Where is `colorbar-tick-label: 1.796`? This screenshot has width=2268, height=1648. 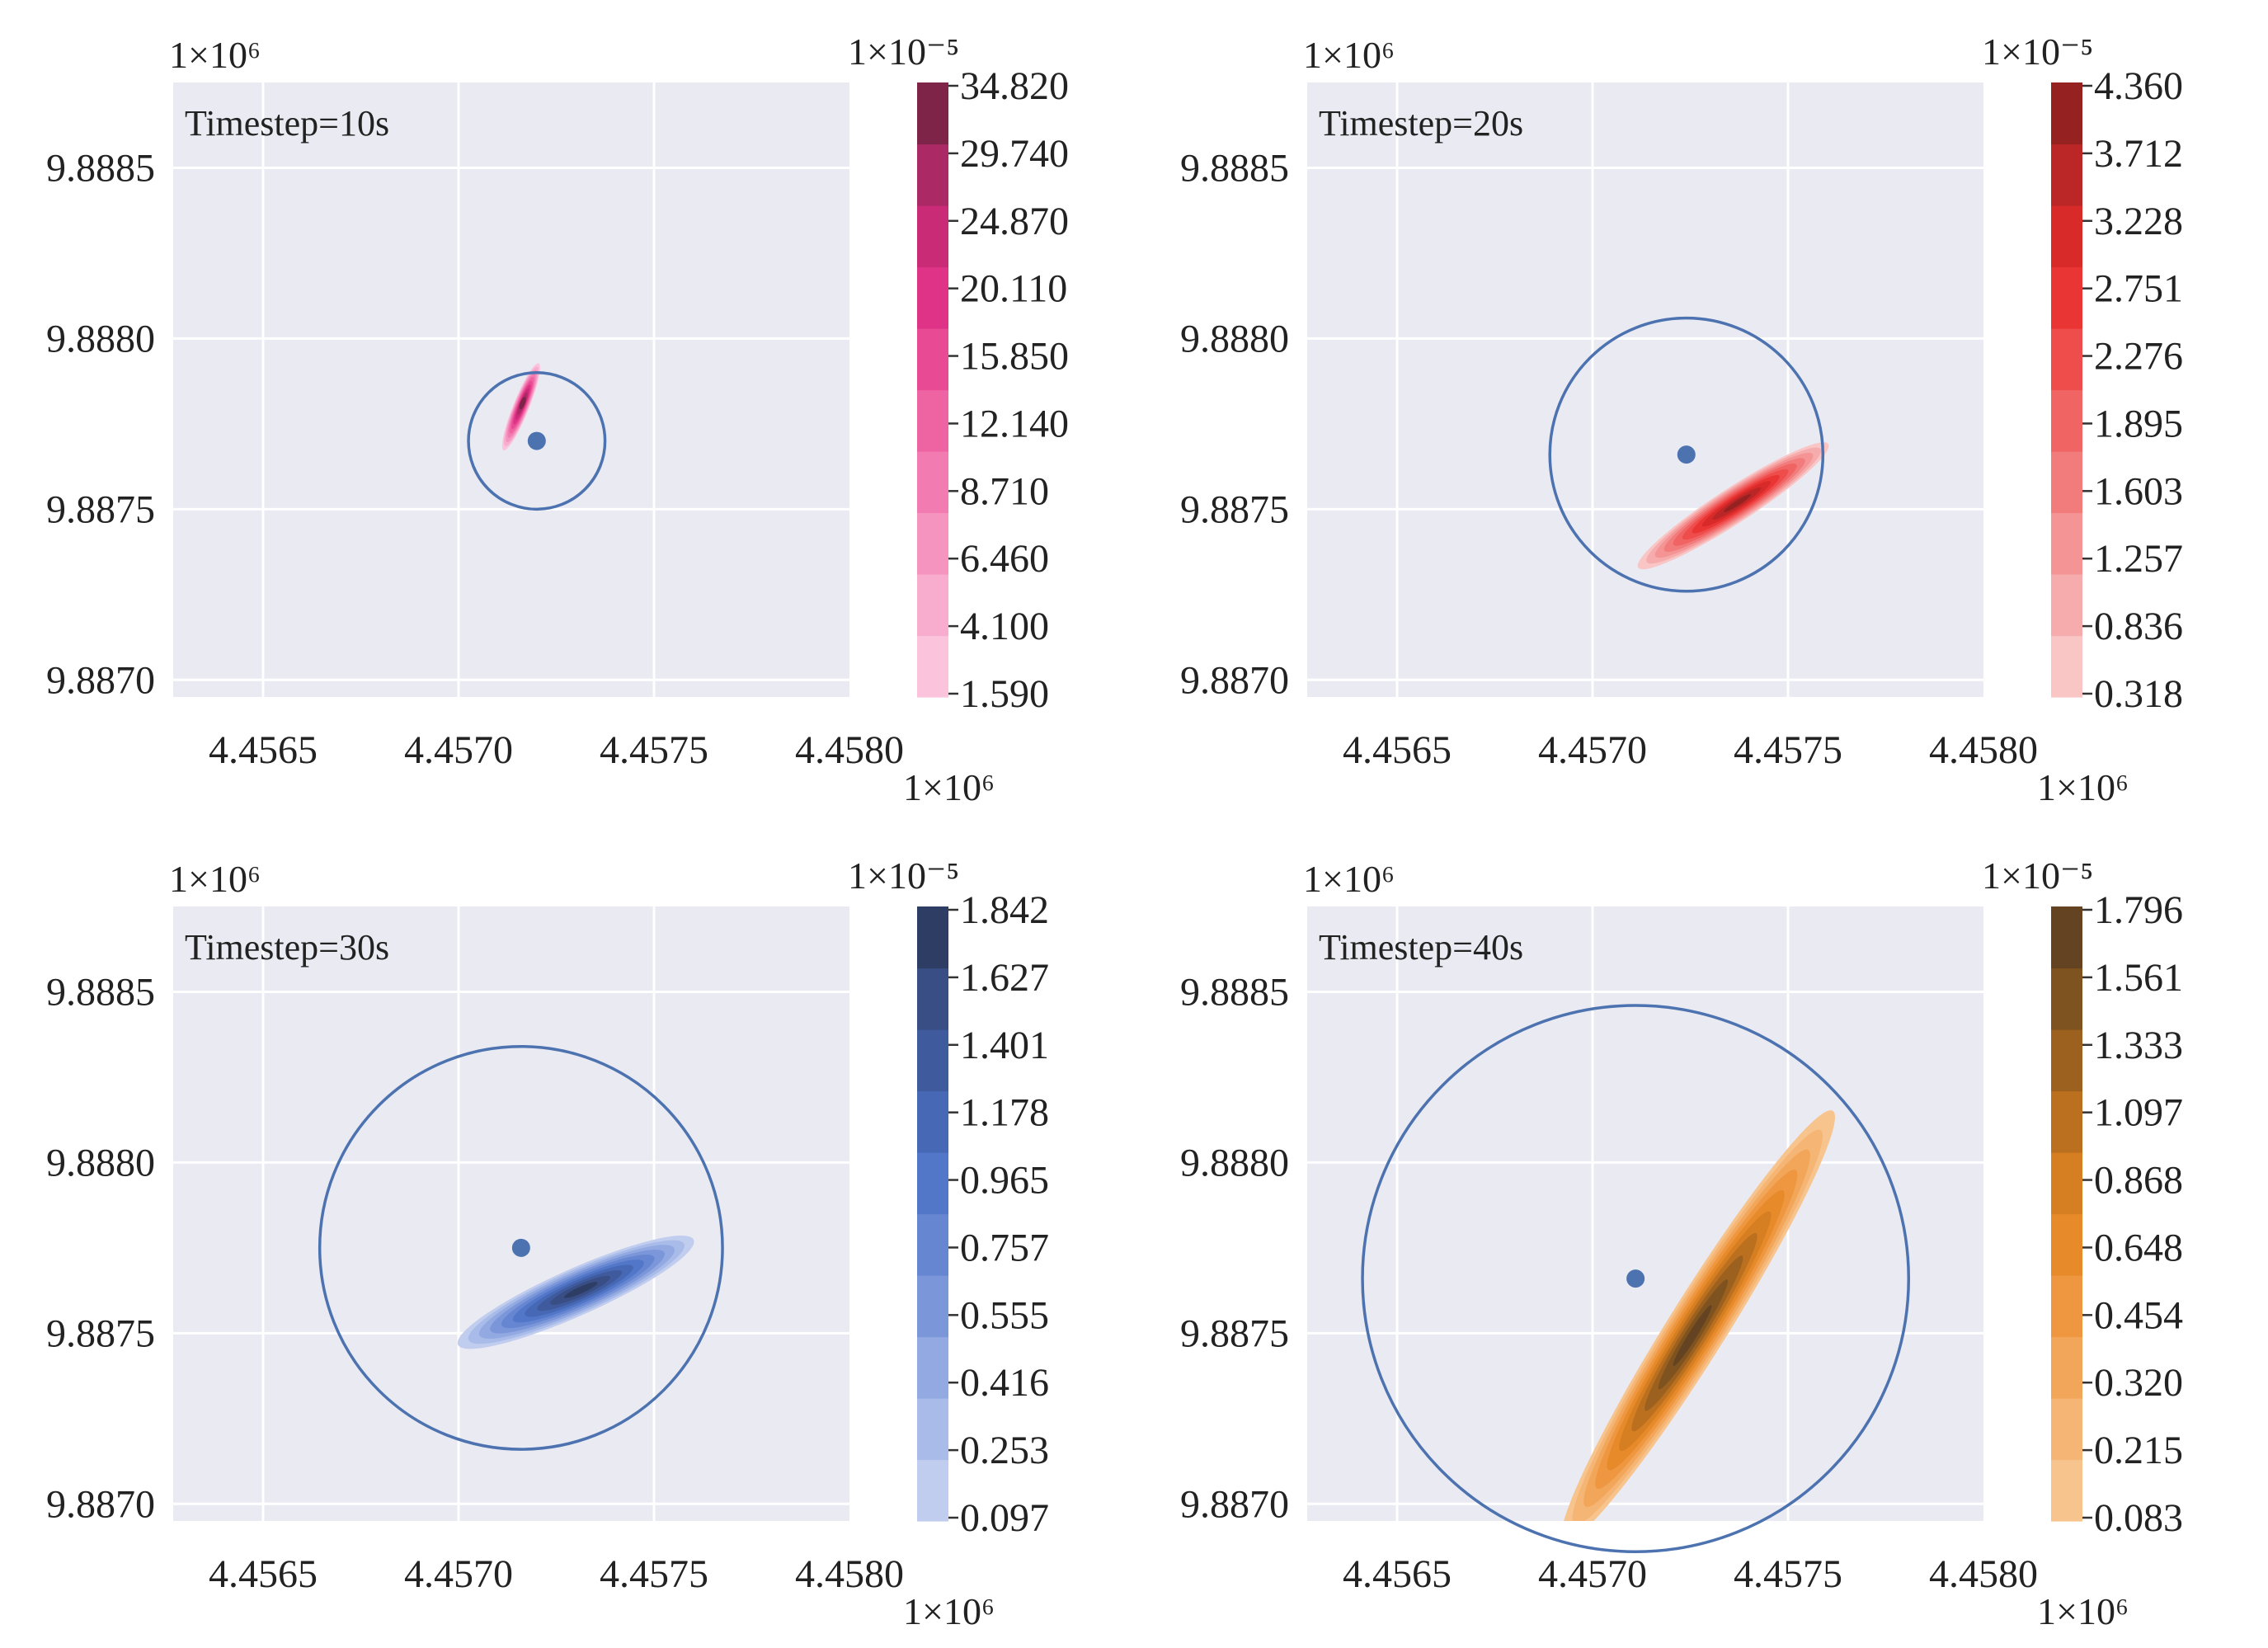 colorbar-tick-label: 1.796 is located at coordinates (2138, 910).